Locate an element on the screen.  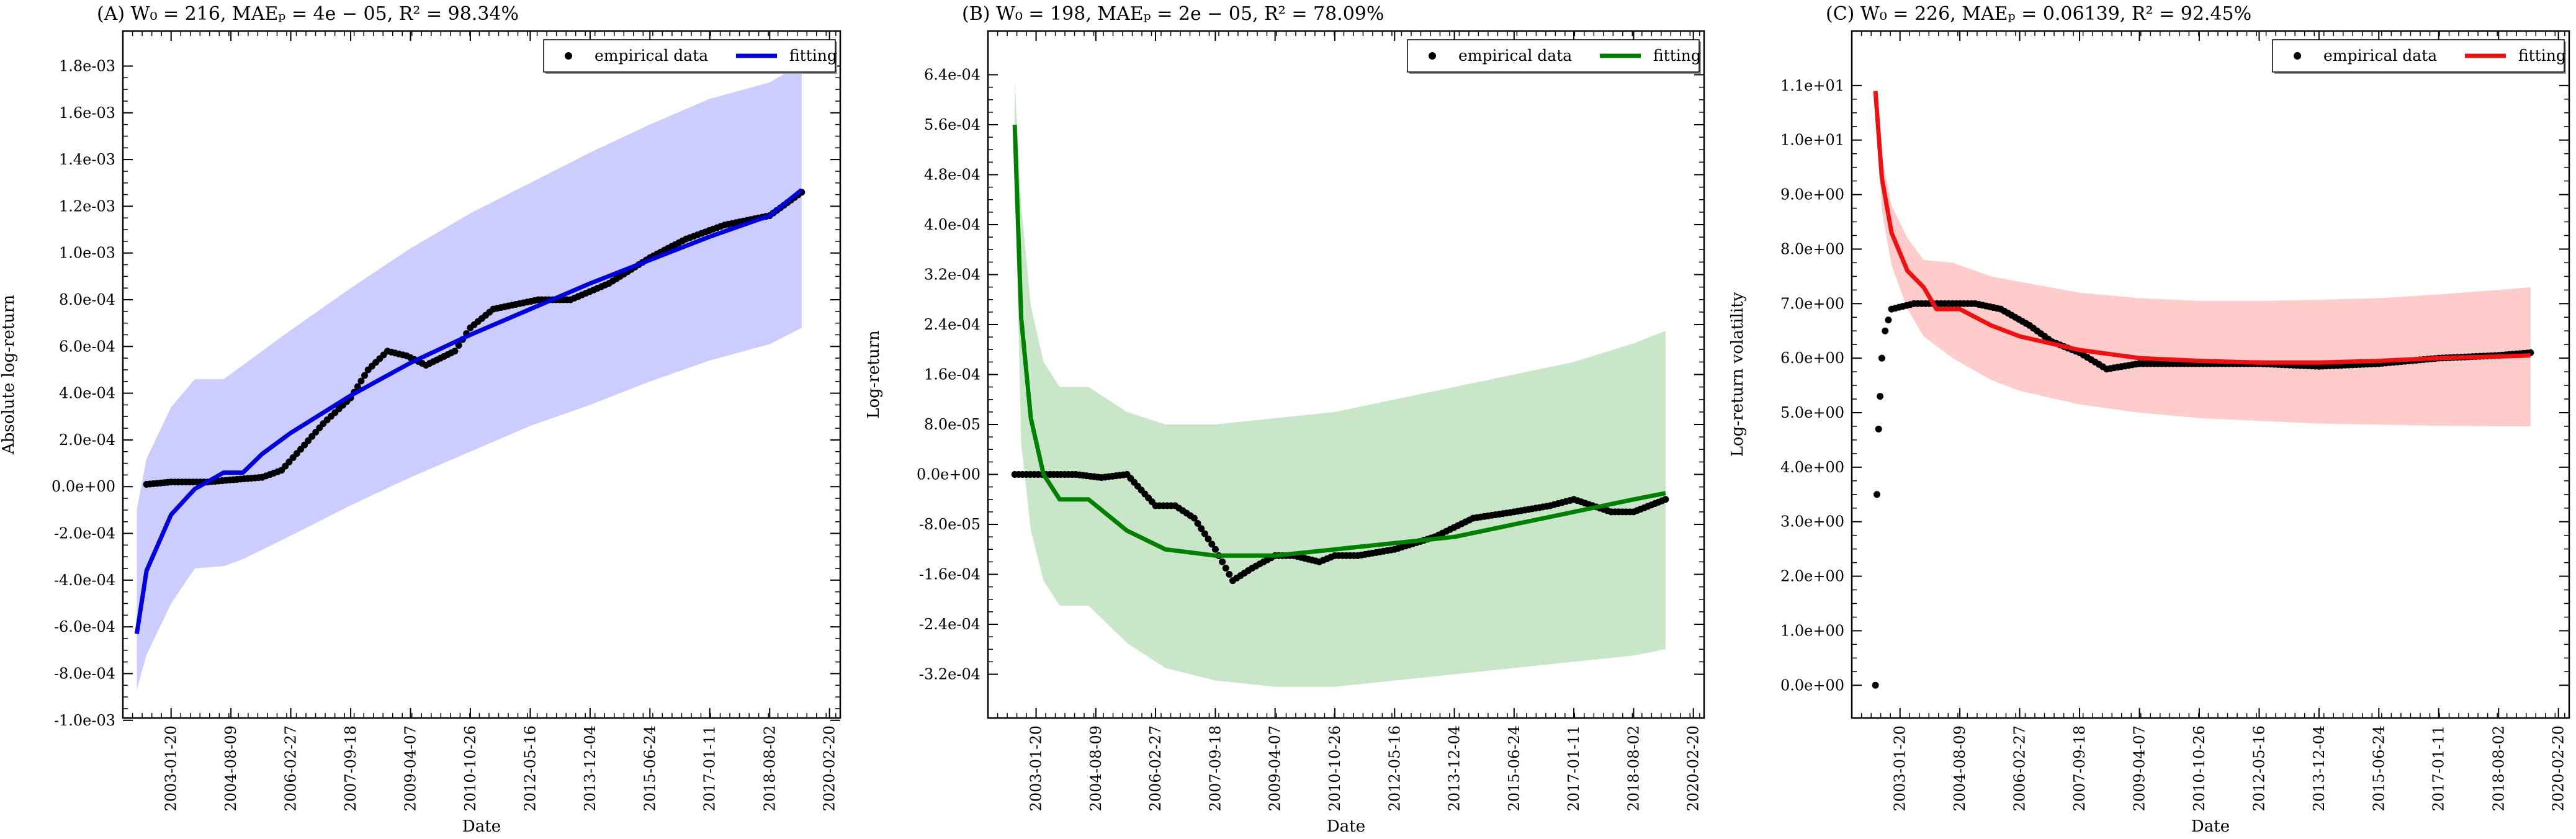
y-tick-label: 4.8e-04 is located at coordinates (952, 175).